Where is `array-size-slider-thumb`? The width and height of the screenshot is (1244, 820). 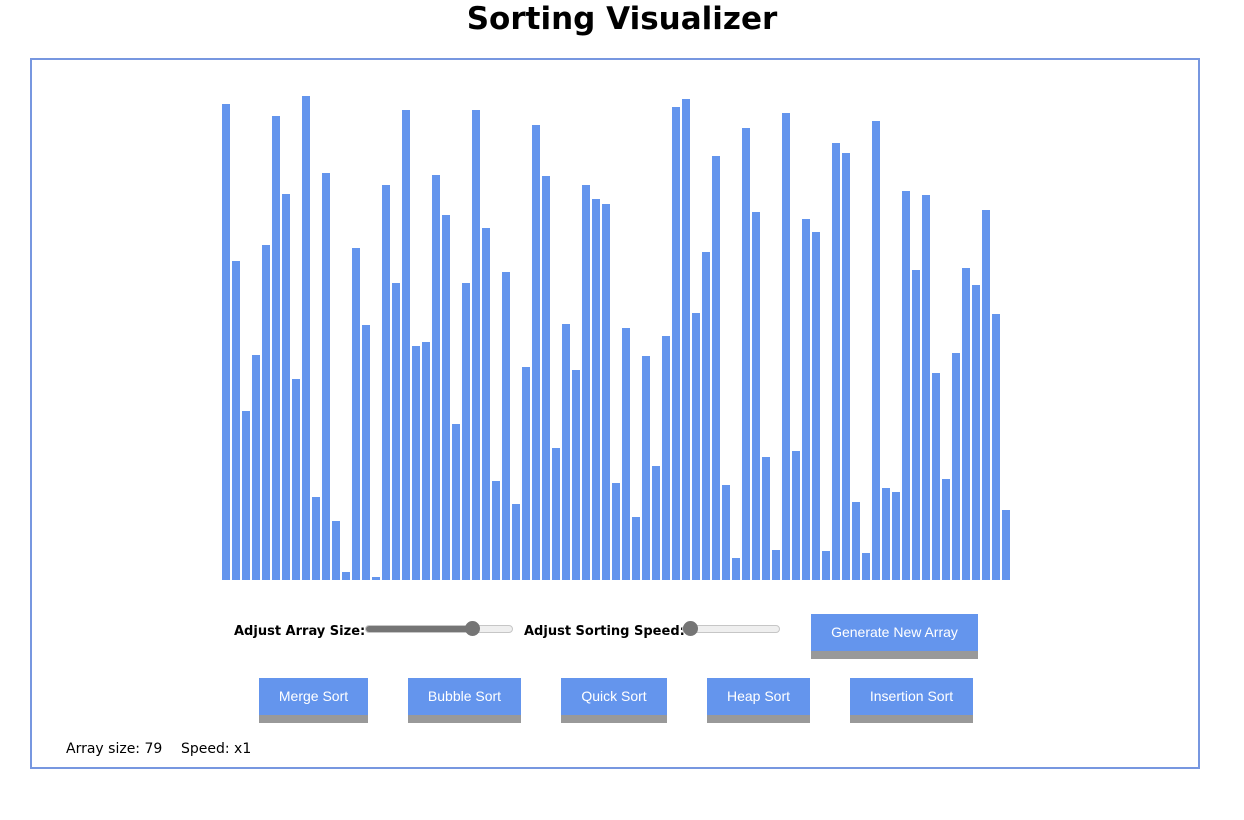 array-size-slider-thumb is located at coordinates (472, 628).